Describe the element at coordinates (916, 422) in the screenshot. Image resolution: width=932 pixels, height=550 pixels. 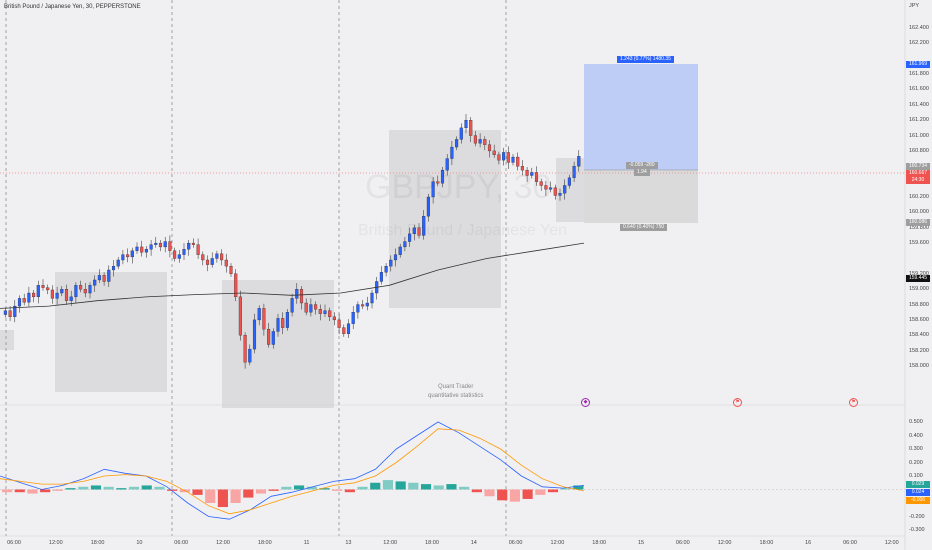
I see `indicator-tick-label: 0.500` at that location.